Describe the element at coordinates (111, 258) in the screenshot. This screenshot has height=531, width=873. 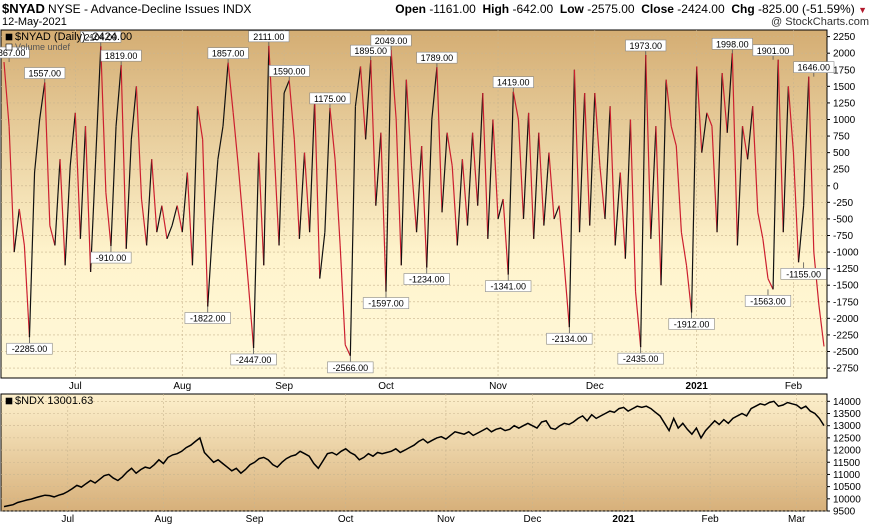
I see `nyad-annotation-label: -910.00` at that location.